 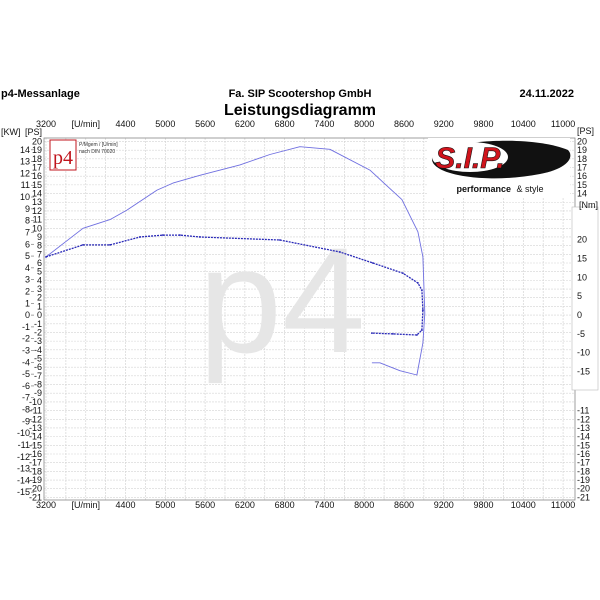 I want to click on ps-tick-label: -12, so click(x=35, y=419).